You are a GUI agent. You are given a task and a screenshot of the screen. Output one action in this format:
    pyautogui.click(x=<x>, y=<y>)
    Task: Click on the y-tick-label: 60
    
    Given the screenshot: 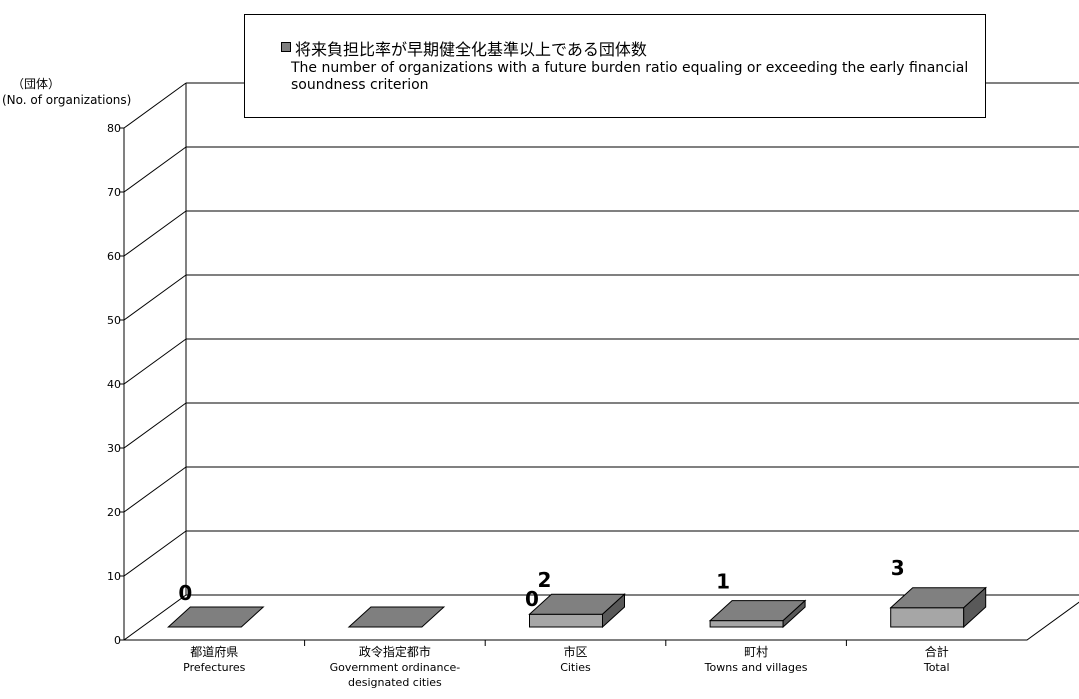 What is the action you would take?
    pyautogui.click(x=114, y=256)
    